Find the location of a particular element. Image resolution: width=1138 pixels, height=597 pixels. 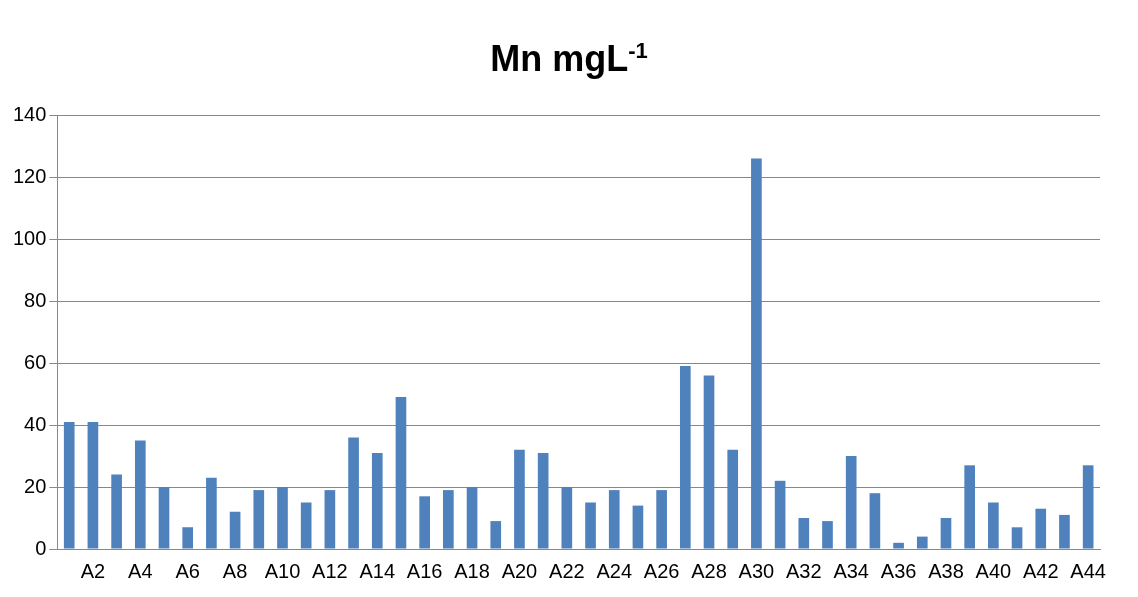

y-tick-label: 0 is located at coordinates (41, 547).